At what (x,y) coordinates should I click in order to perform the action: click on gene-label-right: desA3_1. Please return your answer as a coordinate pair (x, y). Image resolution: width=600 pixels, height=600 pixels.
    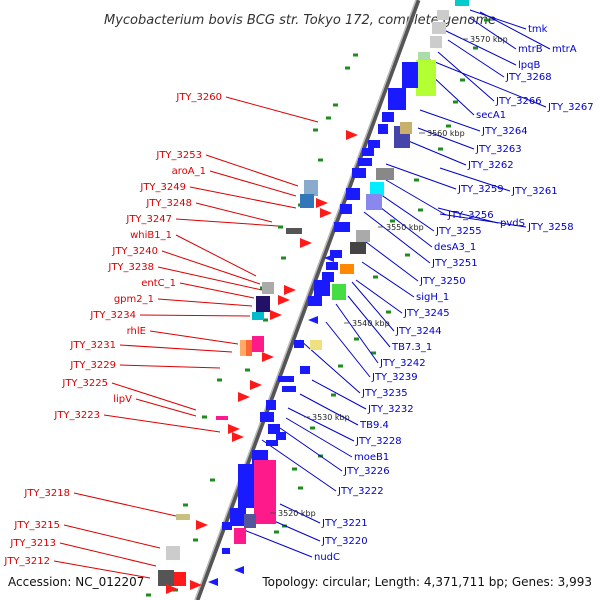
    Looking at the image, I should click on (455, 247).